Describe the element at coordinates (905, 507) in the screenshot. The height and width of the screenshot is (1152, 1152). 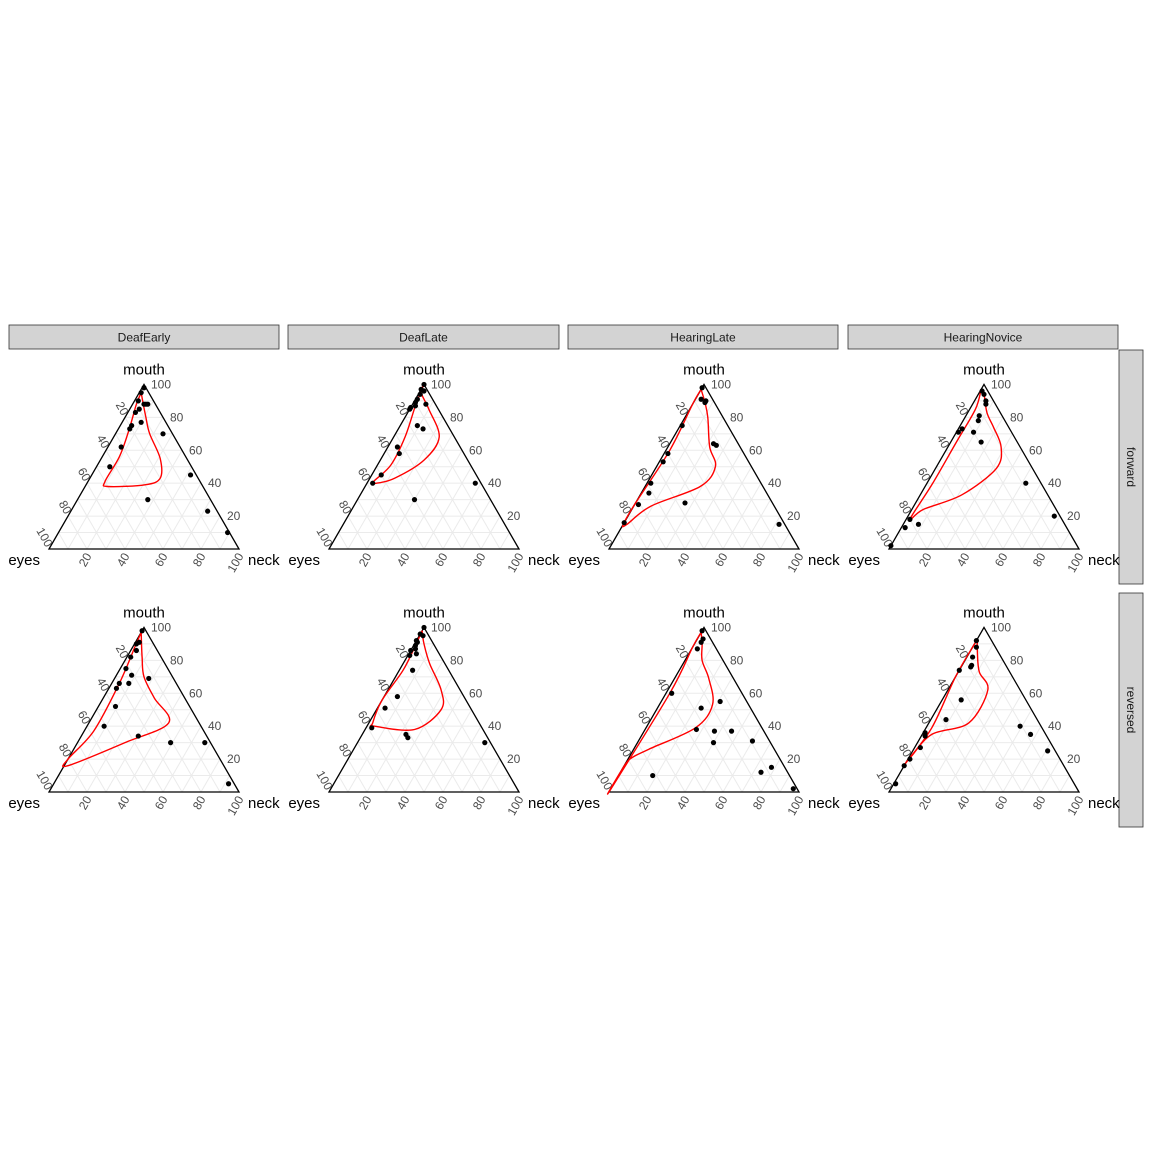
I see `eyes-tick-label: 80` at that location.